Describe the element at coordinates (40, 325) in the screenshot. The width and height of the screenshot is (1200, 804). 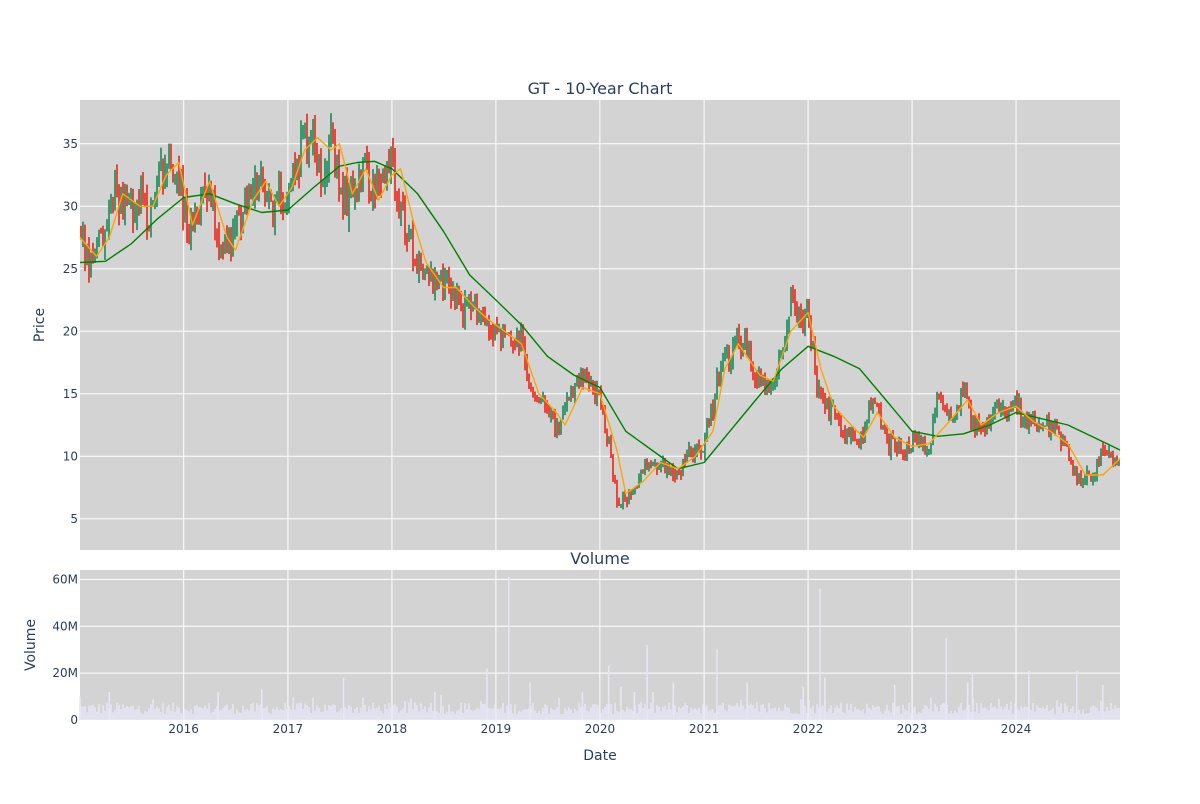
I see `price-y-axis-label: Price` at that location.